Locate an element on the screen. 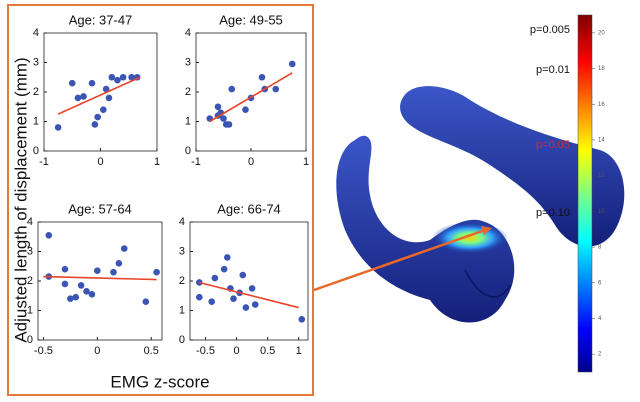  colorbar-tick-label: 2 is located at coordinates (600, 355).